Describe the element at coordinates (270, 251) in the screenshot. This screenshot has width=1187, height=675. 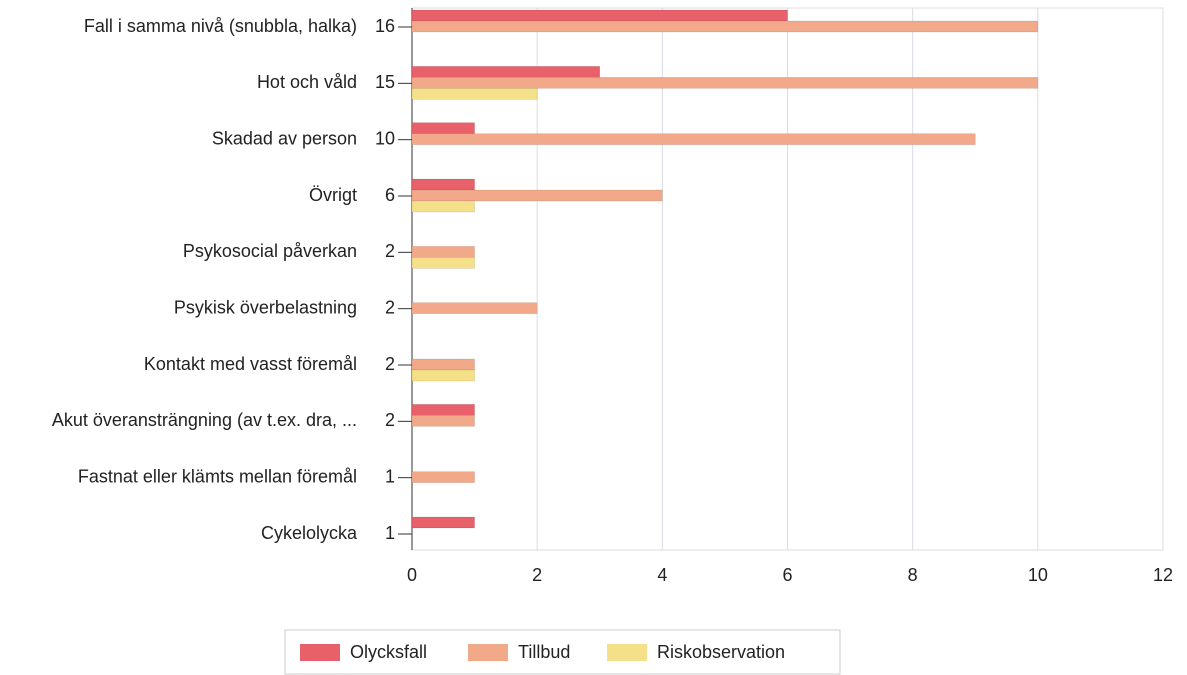
I see `y-tick-label: Psykosocial påverkan` at that location.